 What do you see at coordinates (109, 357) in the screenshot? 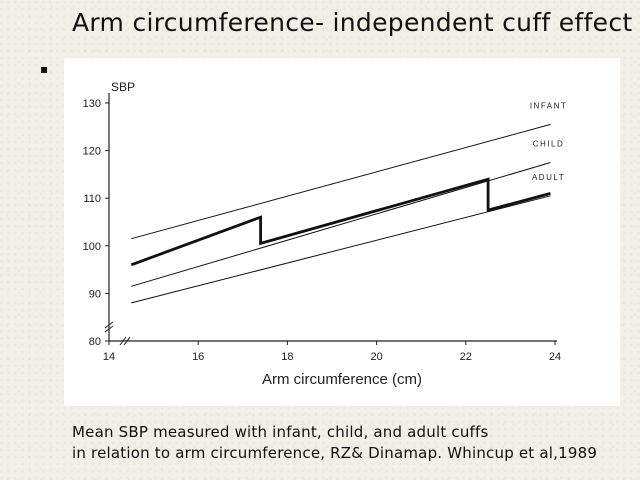
I see `x-tick-label: 14` at bounding box center [109, 357].